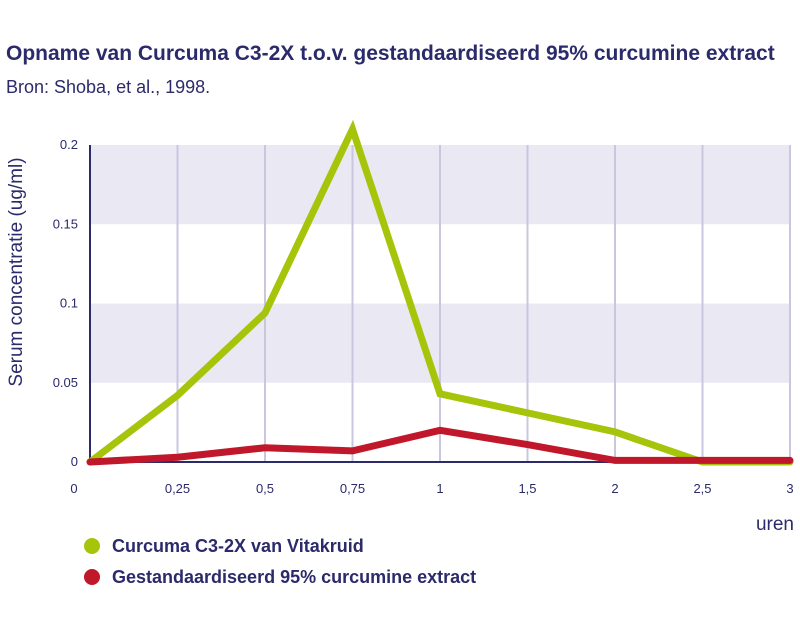 The image size is (800, 633). I want to click on x-tick-label: 1, so click(439, 488).